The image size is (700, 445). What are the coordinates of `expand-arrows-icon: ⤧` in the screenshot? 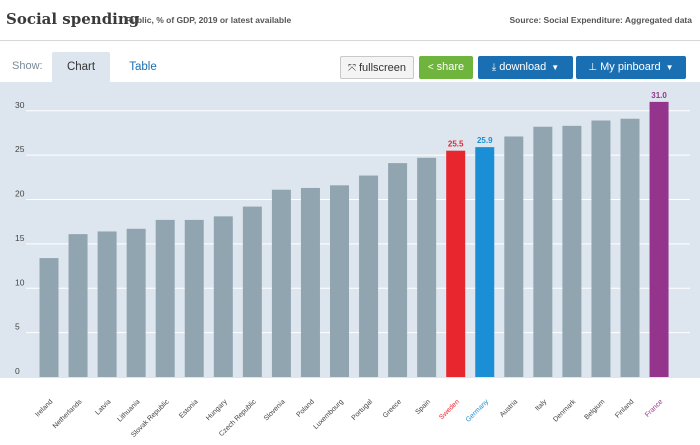 It's located at (351, 68).